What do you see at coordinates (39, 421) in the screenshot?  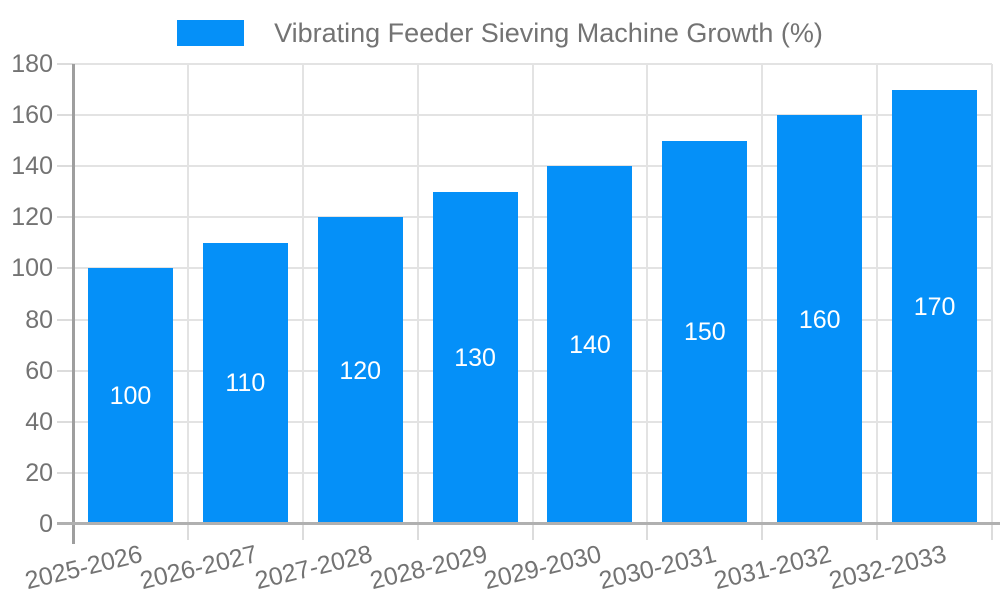 I see `y-tick-label: 40` at bounding box center [39, 421].